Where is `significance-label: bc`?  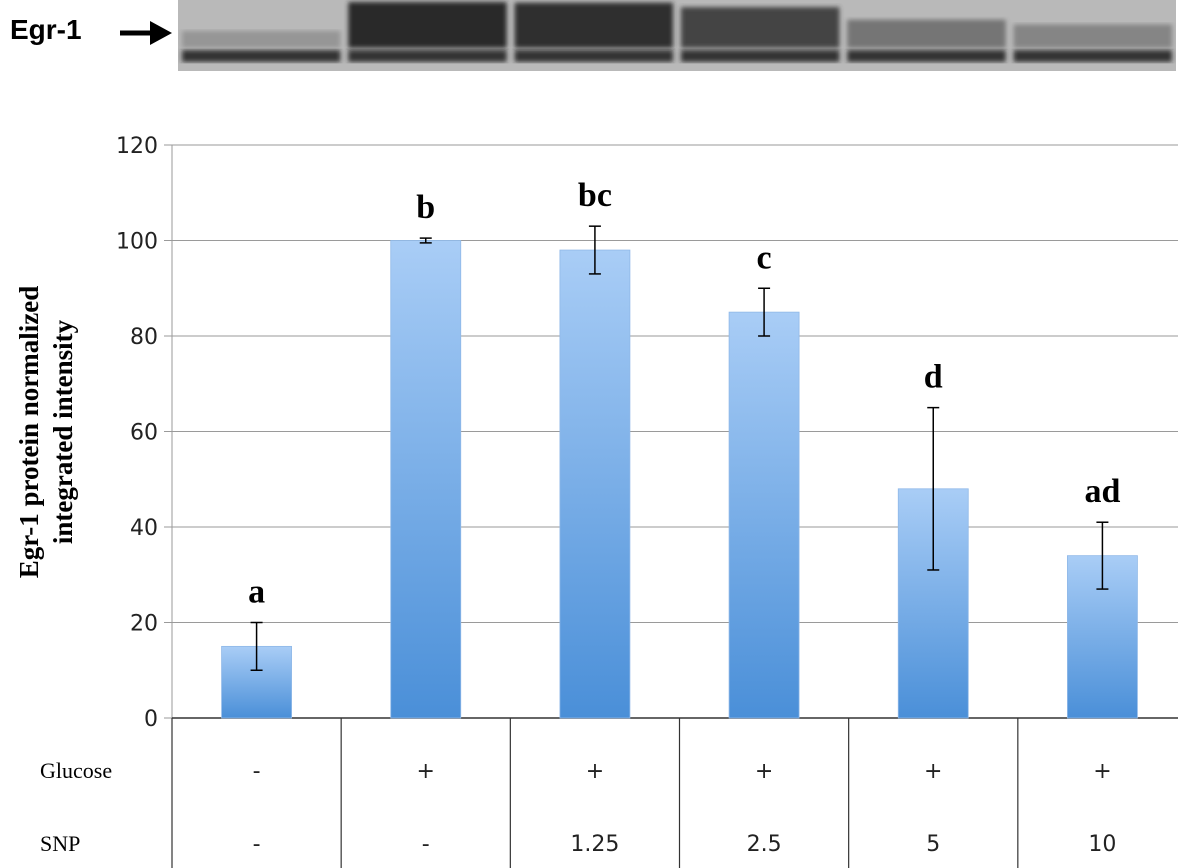 significance-label: bc is located at coordinates (595, 195).